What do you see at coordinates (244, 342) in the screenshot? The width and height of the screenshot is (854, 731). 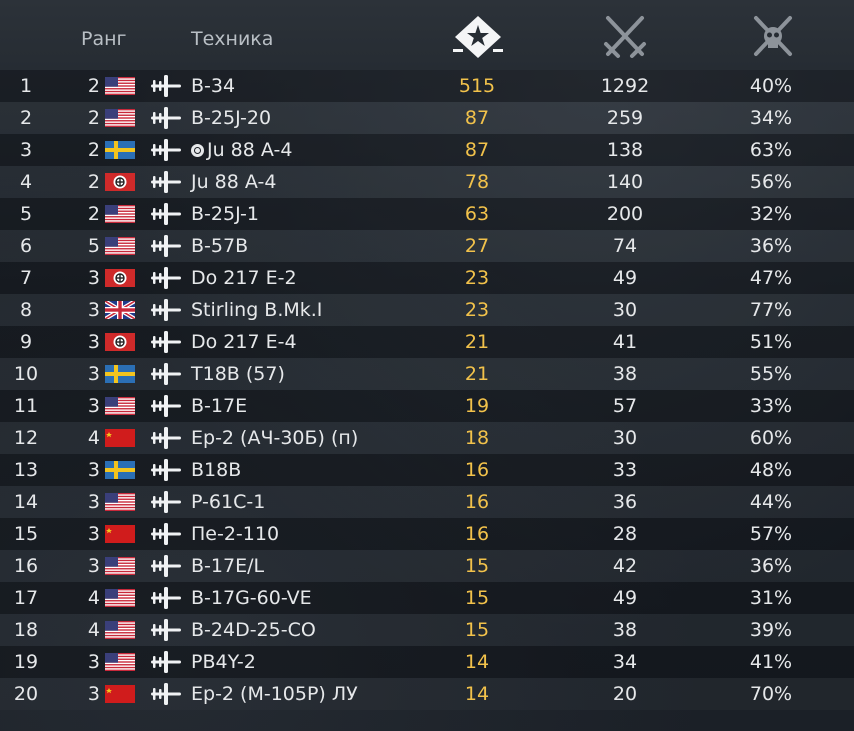 I see `vehicle-name: Do 217 E-4` at bounding box center [244, 342].